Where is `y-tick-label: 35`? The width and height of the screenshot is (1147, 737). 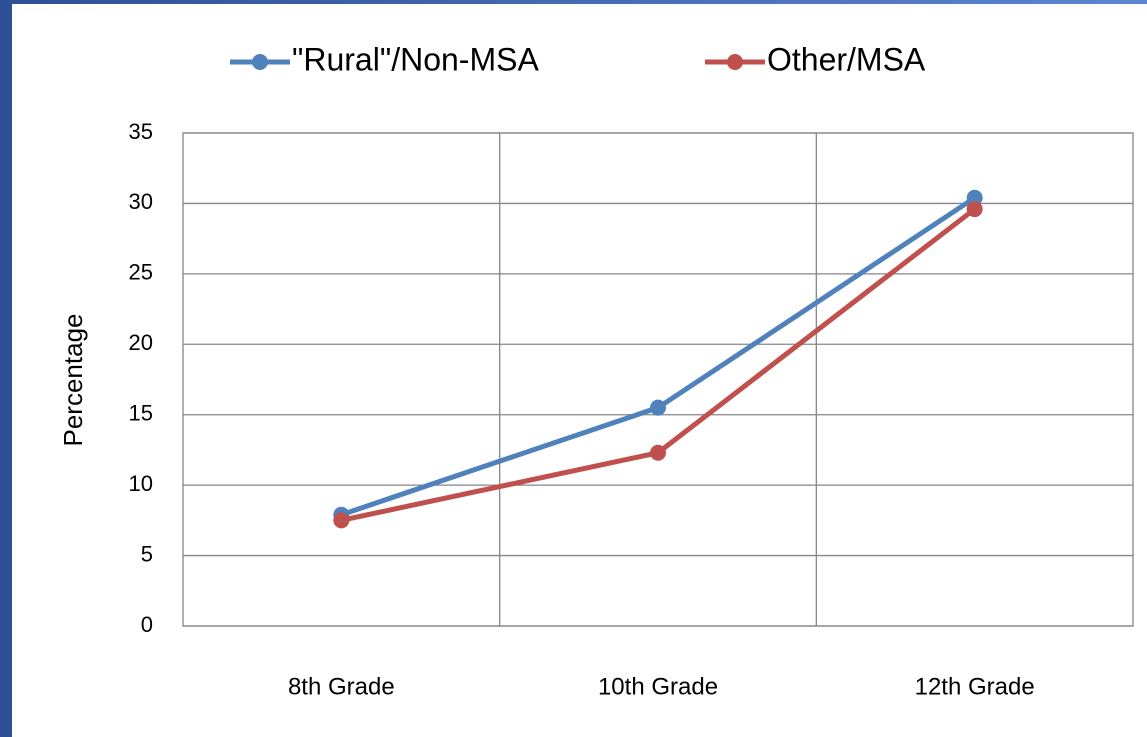 y-tick-label: 35 is located at coordinates (141, 131).